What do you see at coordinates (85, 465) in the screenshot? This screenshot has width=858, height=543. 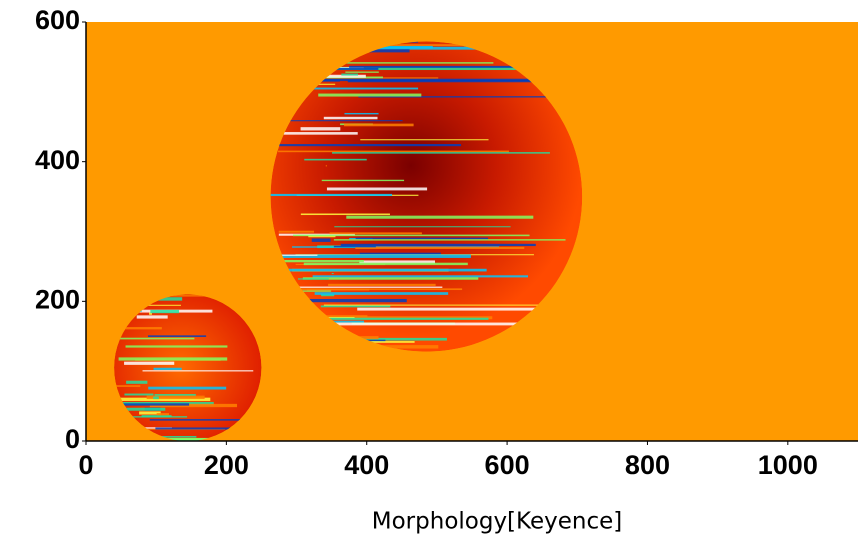 I see `x-tick-label: 0` at bounding box center [85, 465].